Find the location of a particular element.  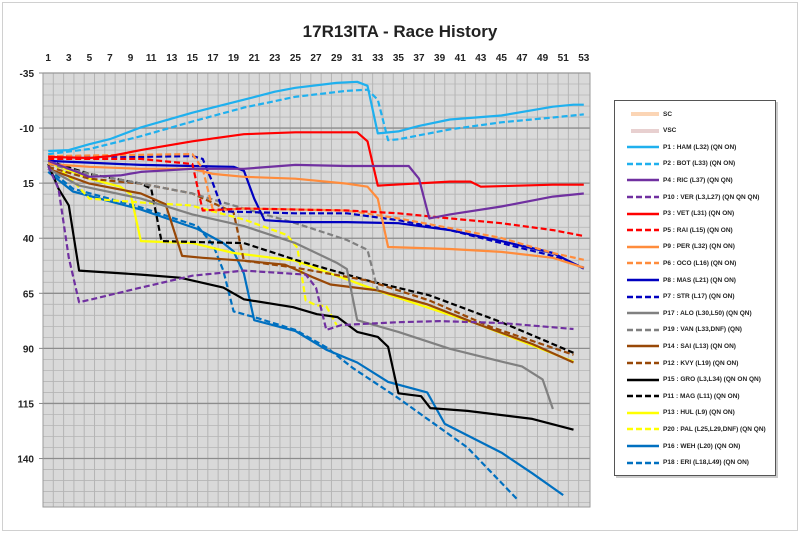

legend-label: P6 : OCO (L16) (QN ON) is located at coordinates (700, 263).